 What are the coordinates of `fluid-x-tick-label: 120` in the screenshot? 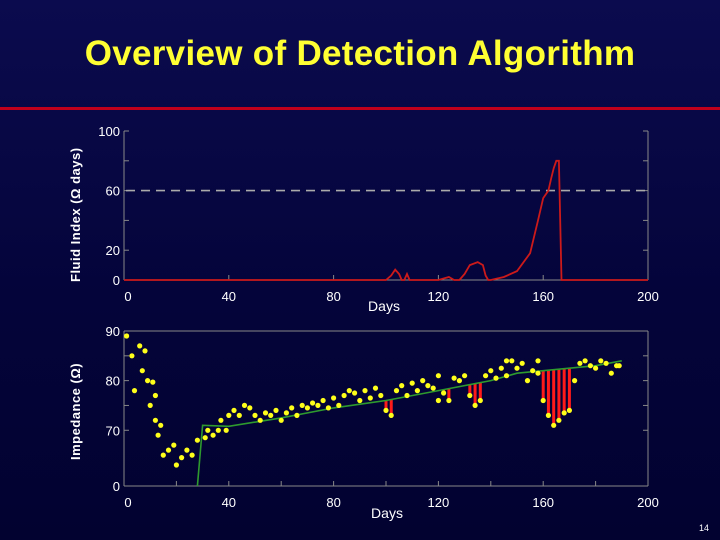 It's located at (439, 296).